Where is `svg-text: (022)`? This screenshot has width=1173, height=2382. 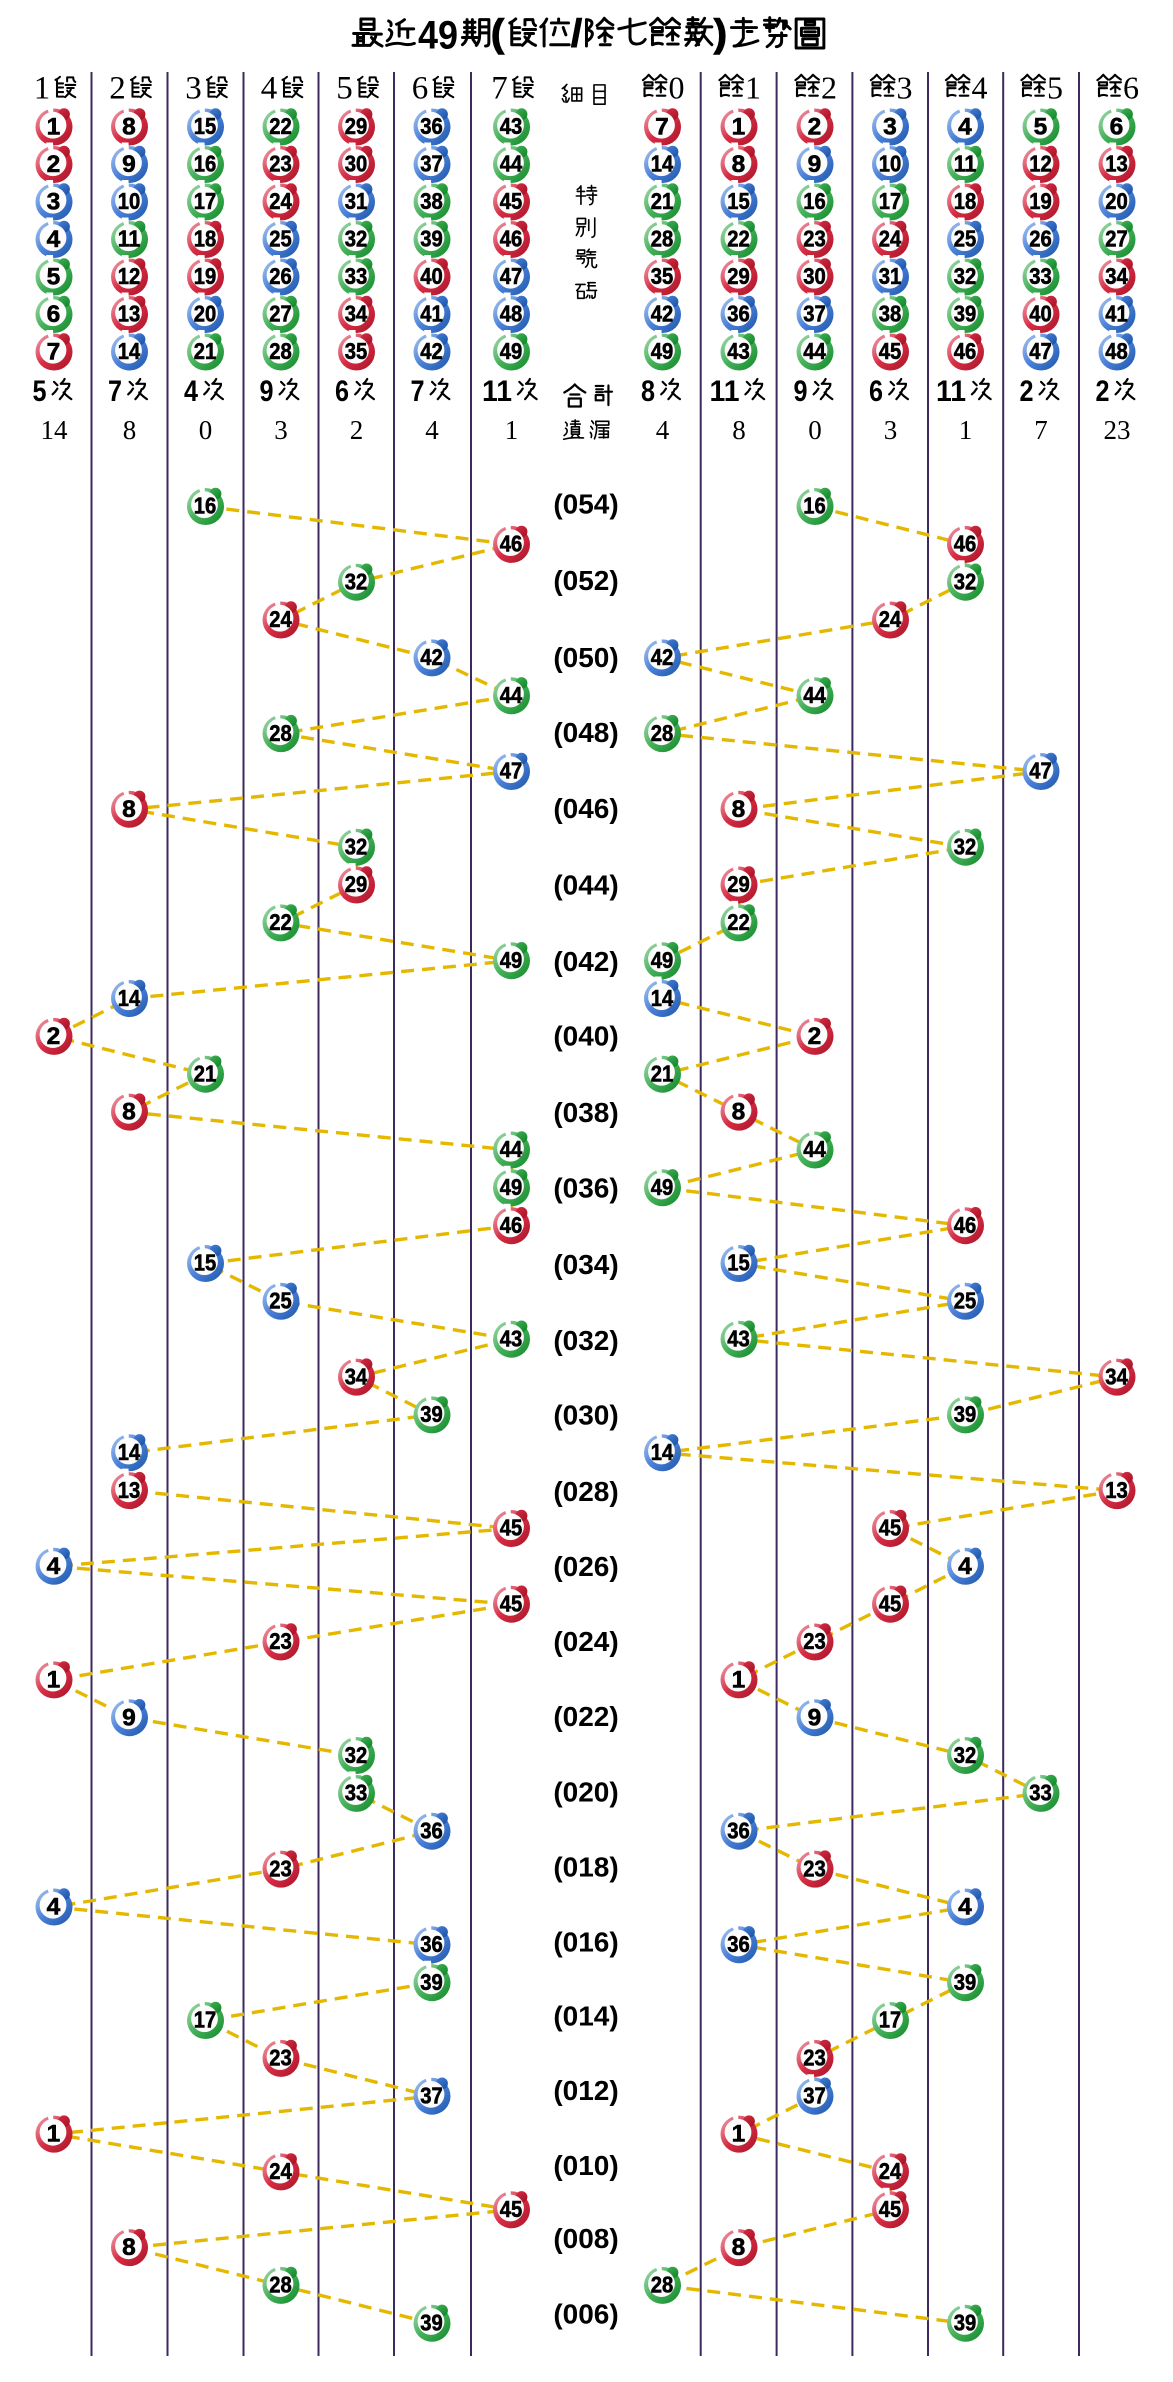
svg-text: (022) is located at coordinates (585, 1716).